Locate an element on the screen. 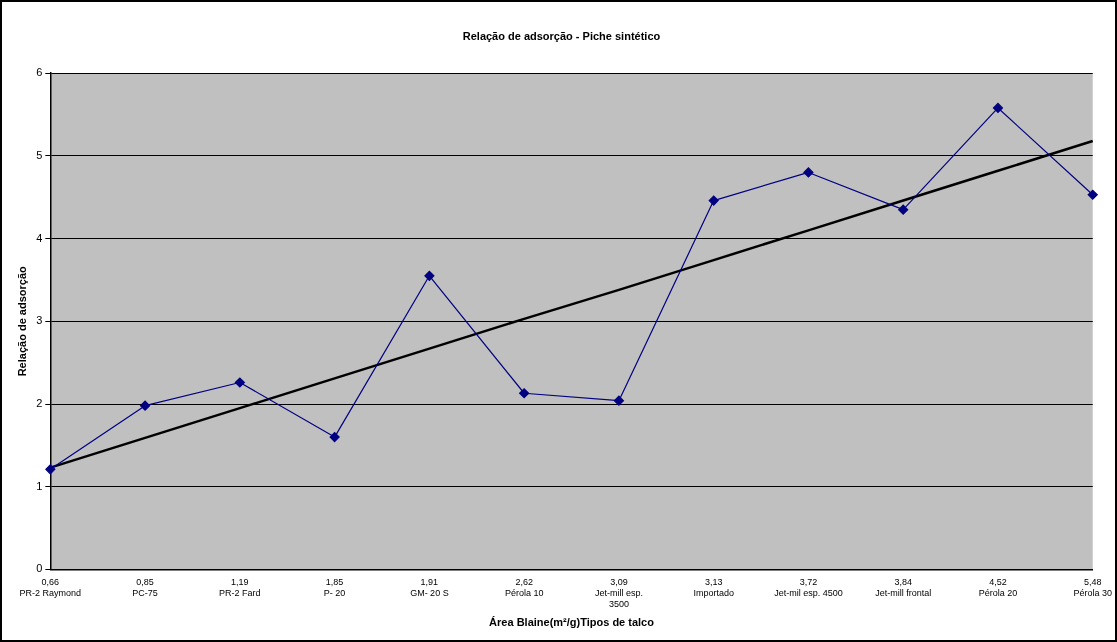 The width and height of the screenshot is (1117, 642). x-tick-label: 0,66 PR-2 Raymond is located at coordinates (50, 588).